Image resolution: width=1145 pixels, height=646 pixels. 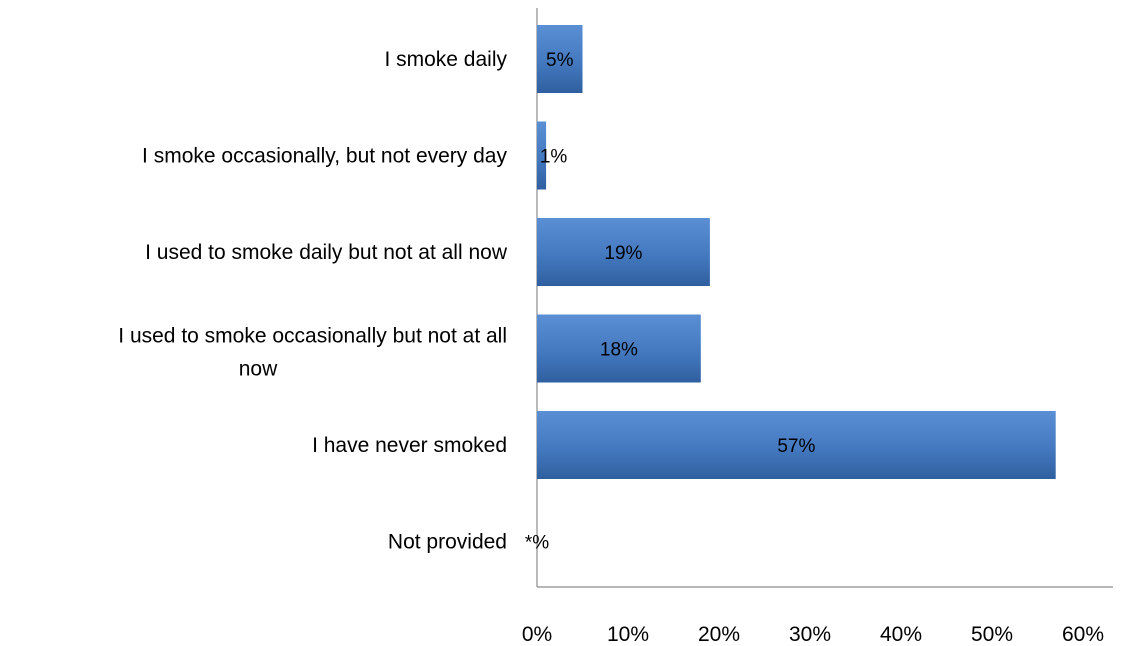 What do you see at coordinates (628, 634) in the screenshot?
I see `x-tick-label: 10%` at bounding box center [628, 634].